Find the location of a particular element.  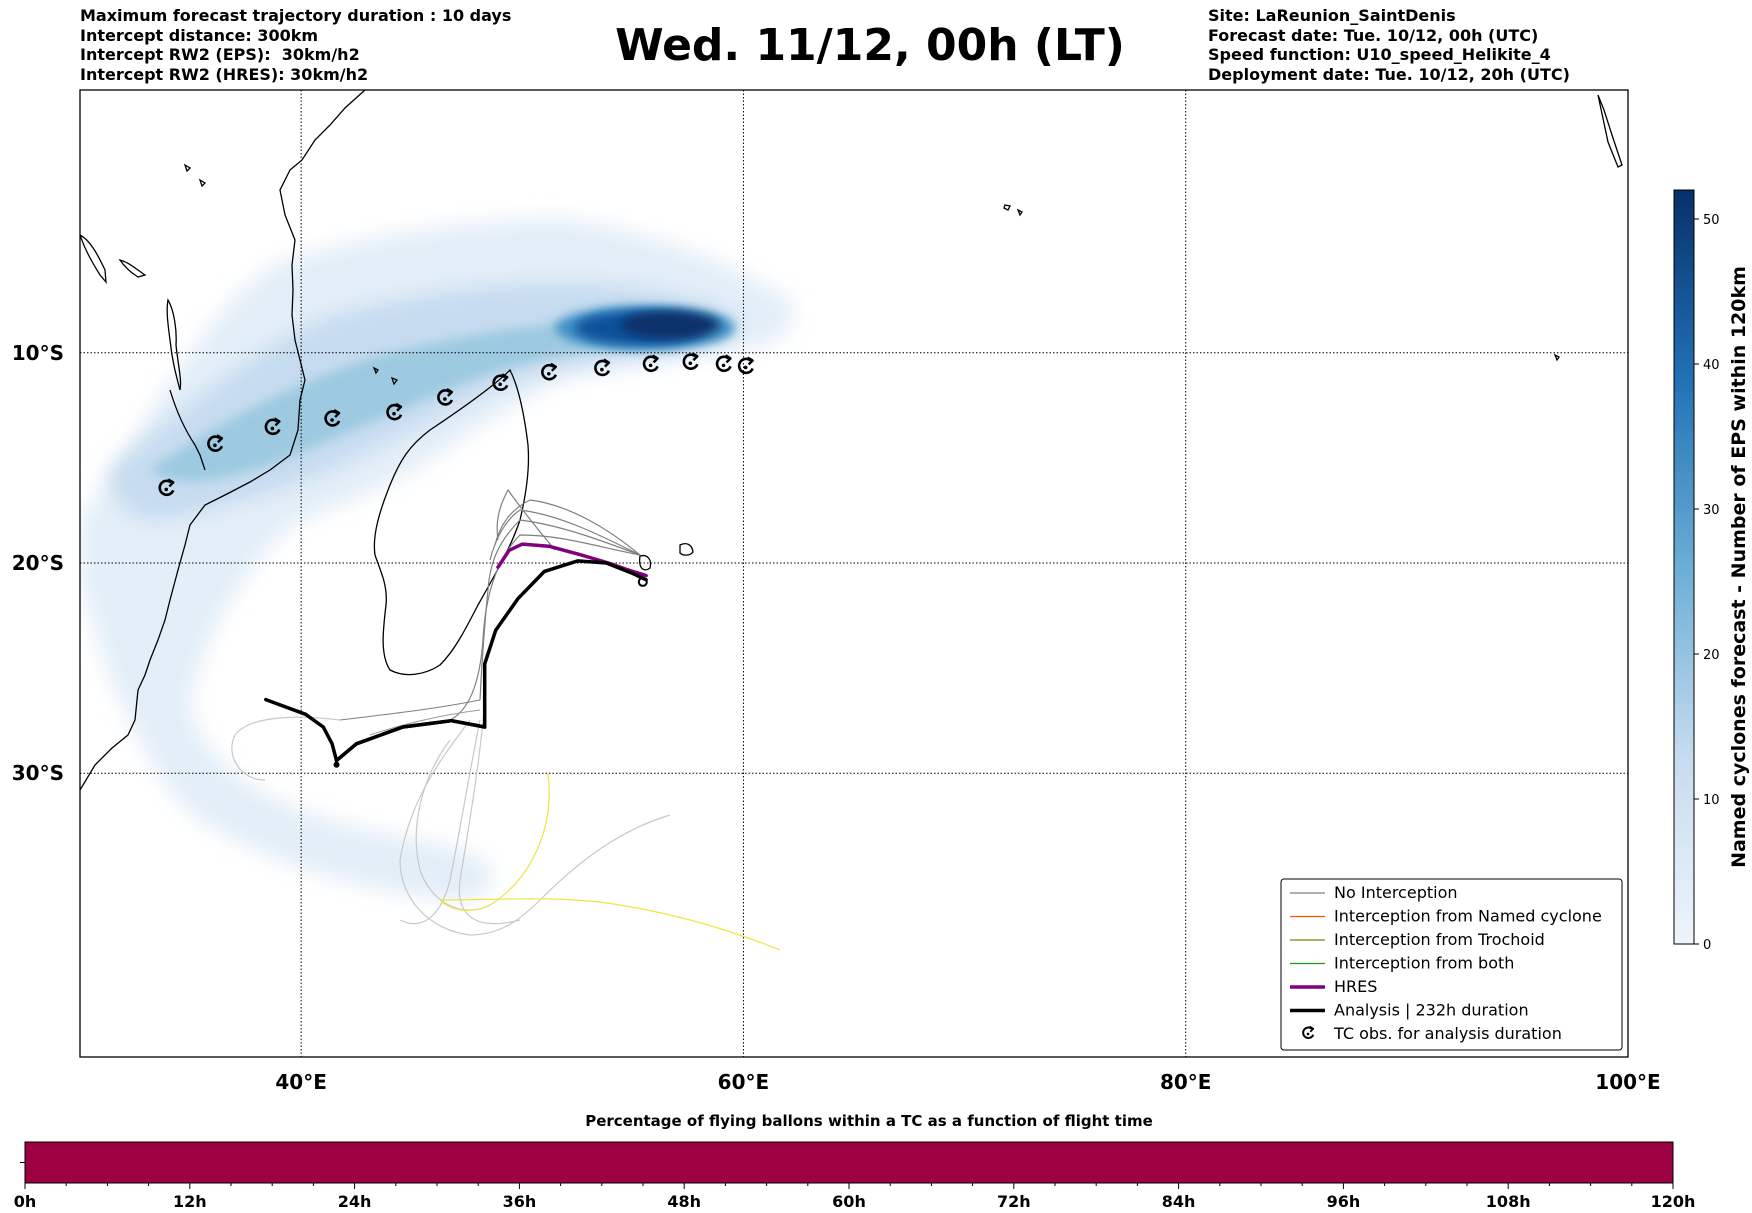

site-marker is located at coordinates (642, 581).